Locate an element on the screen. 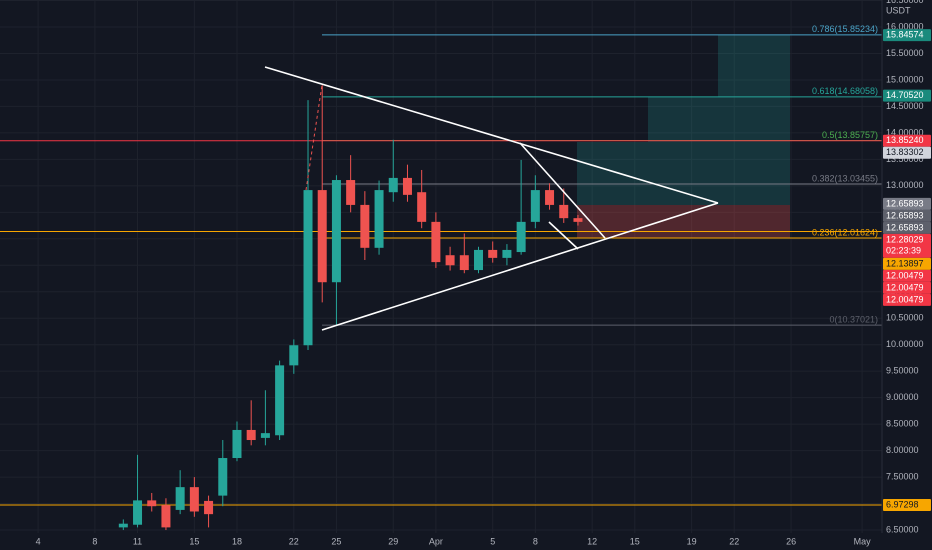 Image resolution: width=932 pixels, height=550 pixels. x-tick-label: 25 is located at coordinates (336, 541).